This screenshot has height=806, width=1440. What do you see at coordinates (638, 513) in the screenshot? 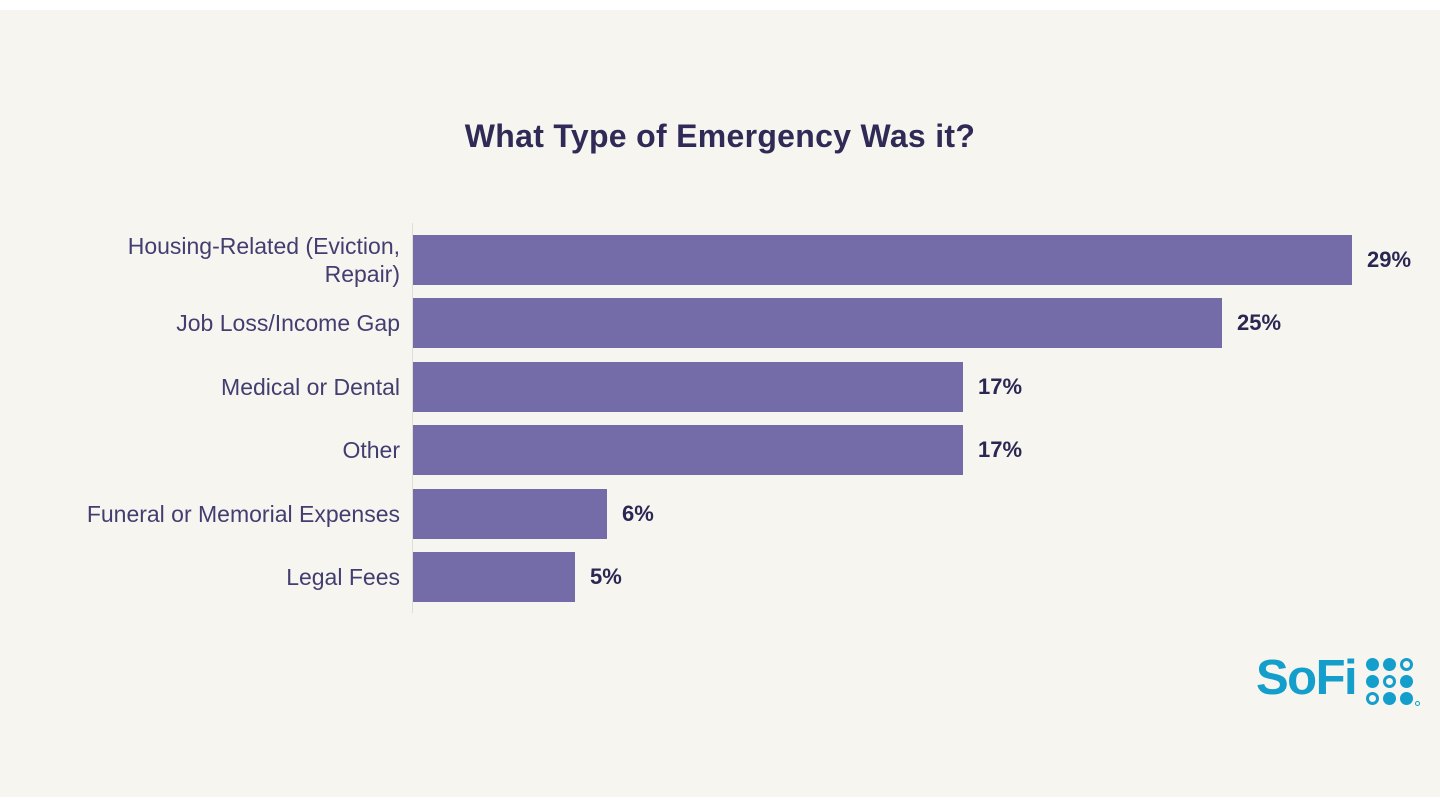
I see `value-label: 6%` at bounding box center [638, 513].